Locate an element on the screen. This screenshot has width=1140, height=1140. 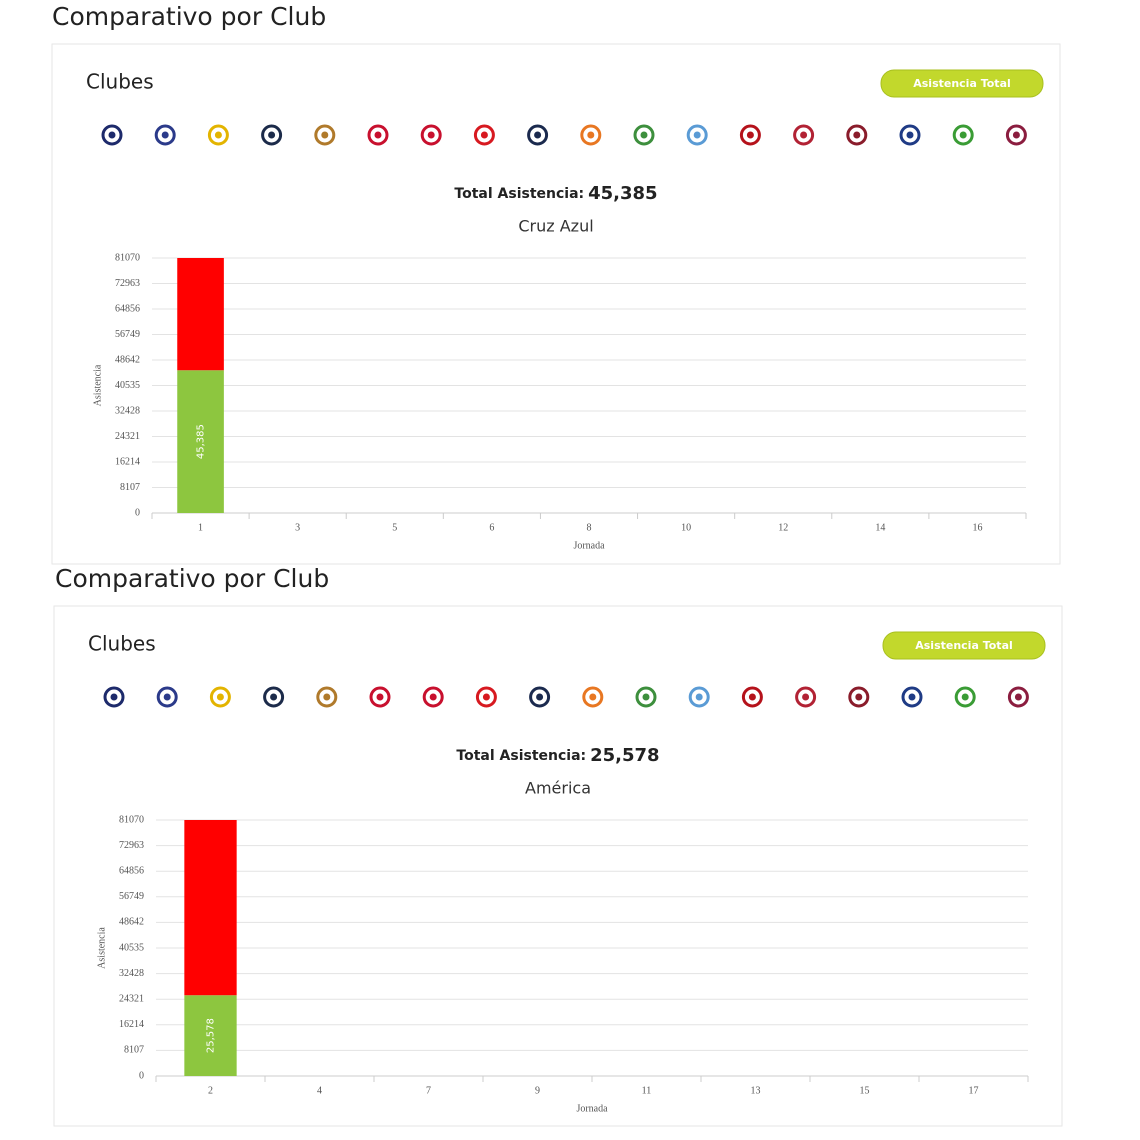
total-attendance: Total Asistencia: 45,385 is located at coordinates (555, 193).